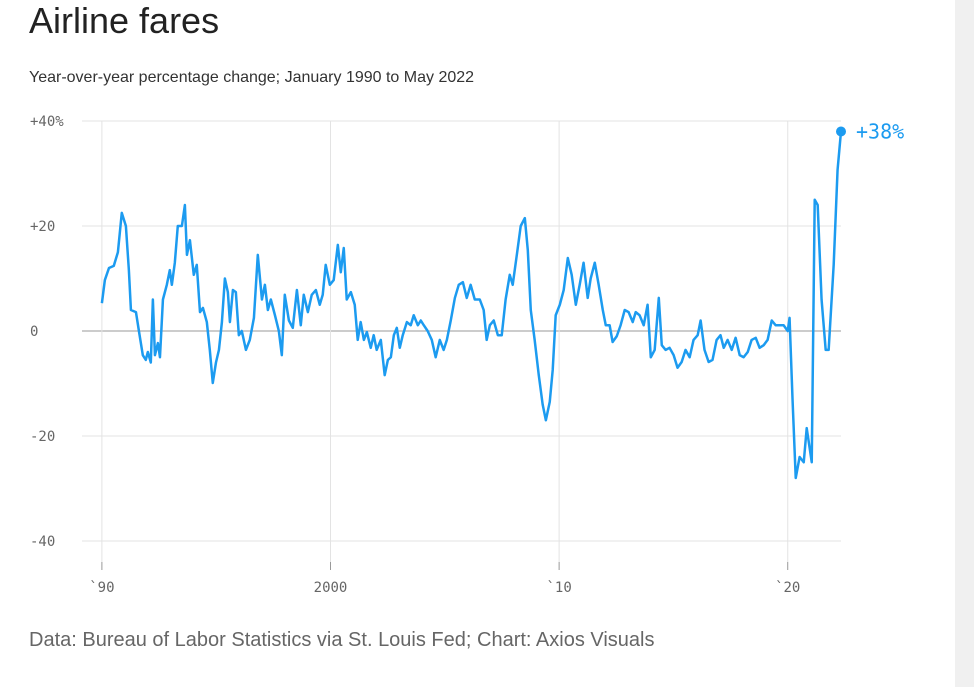 The width and height of the screenshot is (974, 687). I want to click on y-tick-label: +40%, so click(47, 122).